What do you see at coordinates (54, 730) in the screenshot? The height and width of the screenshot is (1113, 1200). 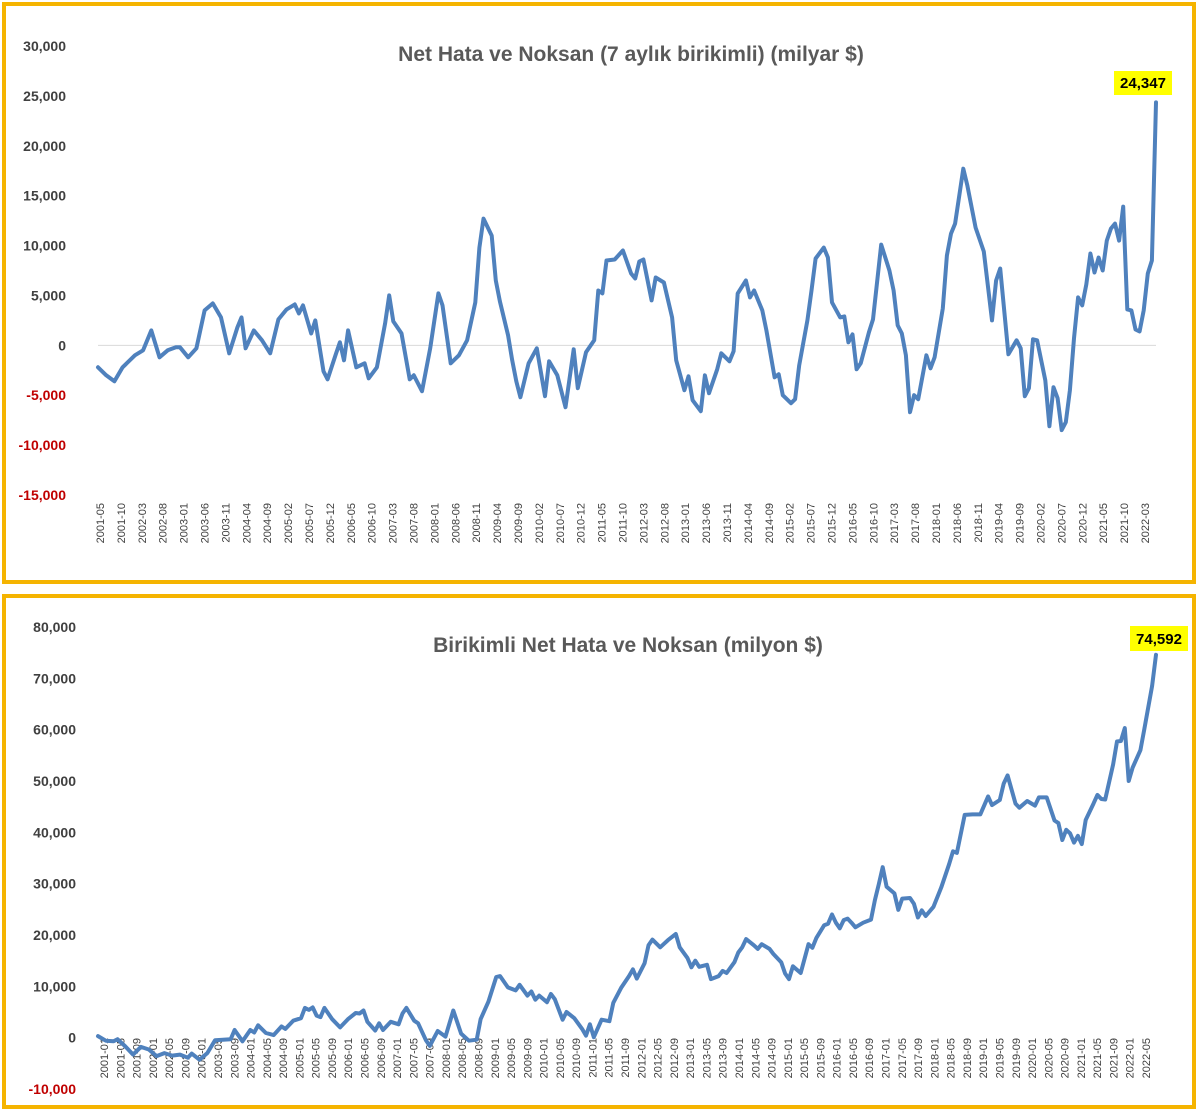 I see `y-tick-label: 60,000` at bounding box center [54, 730].